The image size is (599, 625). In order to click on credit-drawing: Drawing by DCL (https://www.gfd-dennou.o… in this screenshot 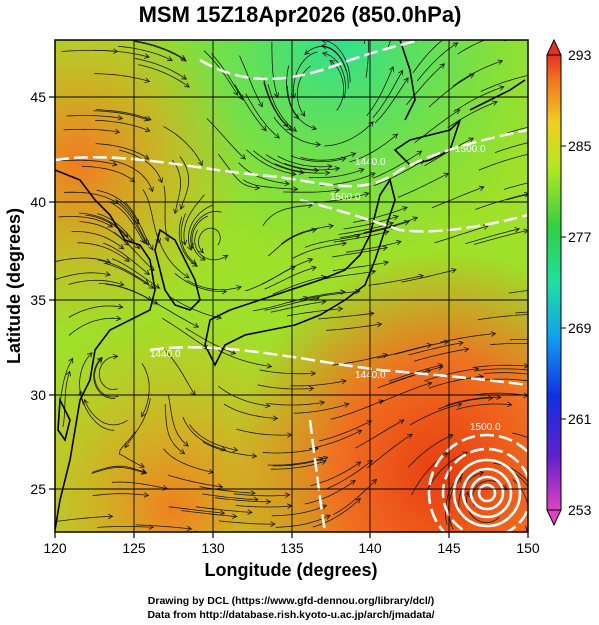, I will do `click(291, 601)`.